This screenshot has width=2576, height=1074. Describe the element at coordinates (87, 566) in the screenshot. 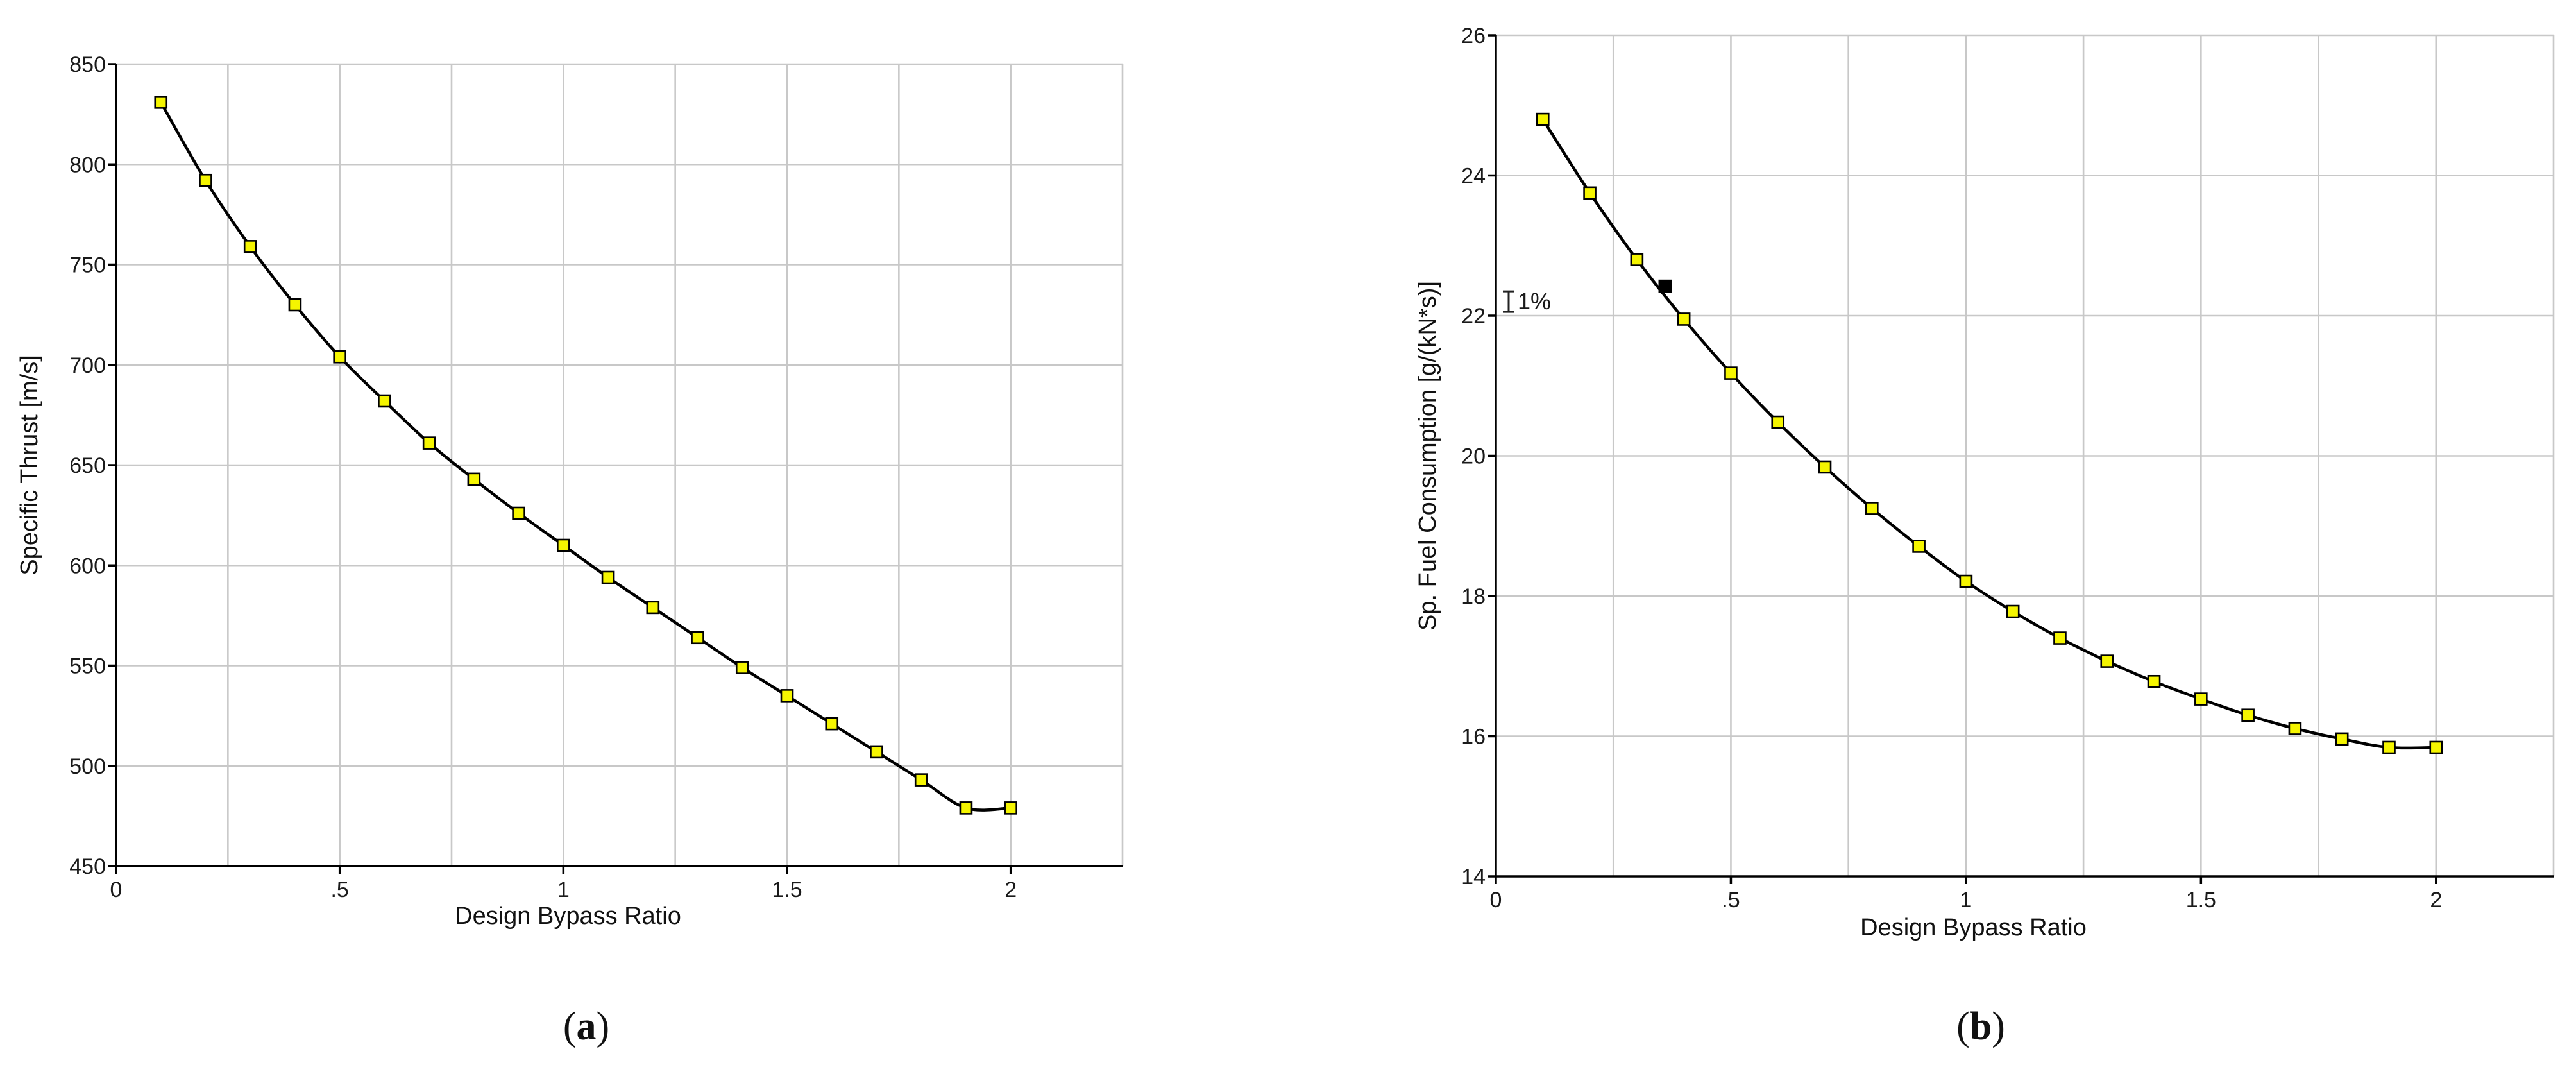

I see `y-tick-label: 600` at that location.